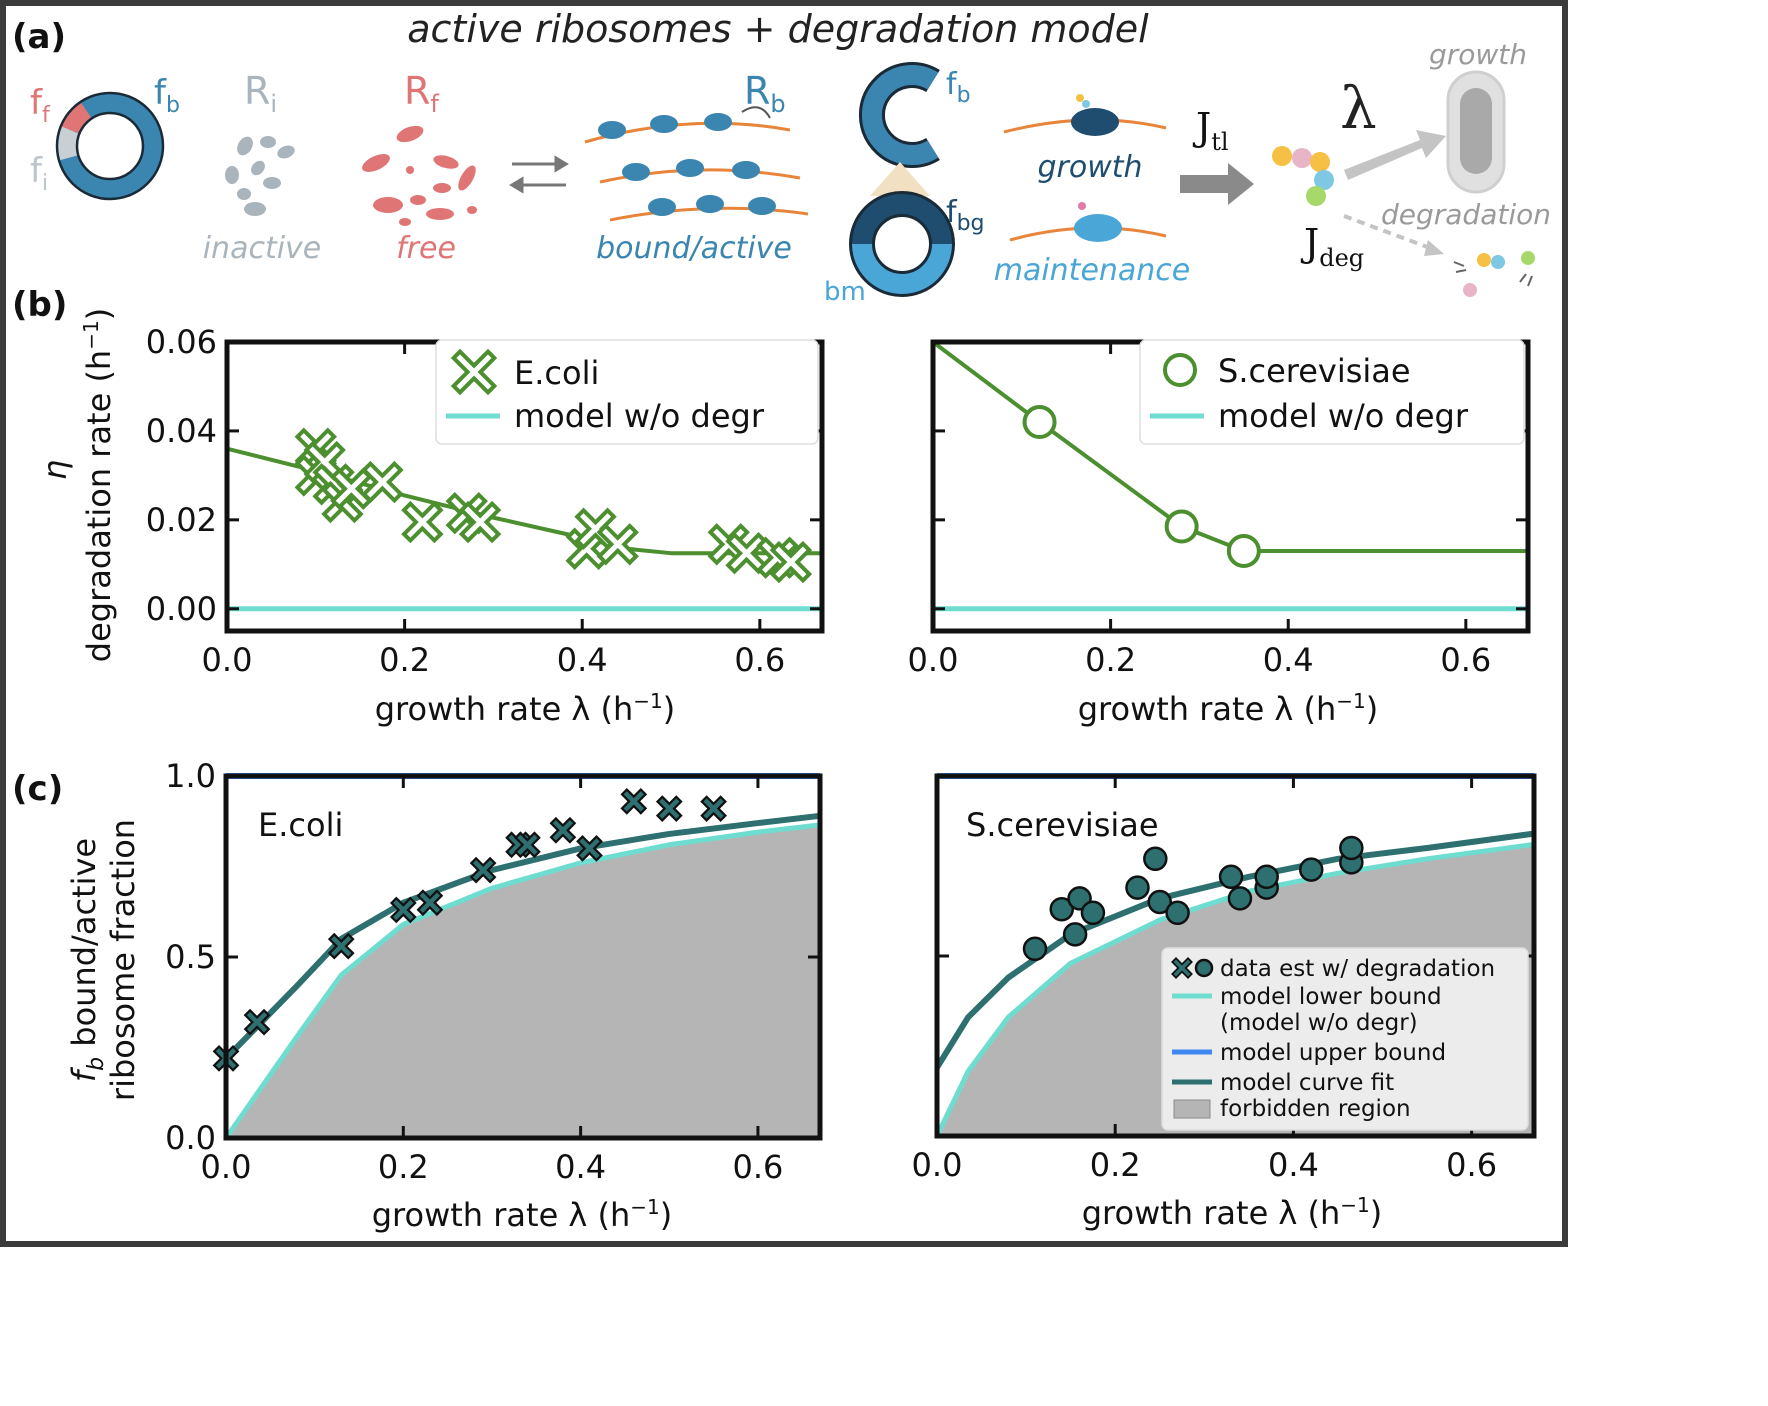 Image resolution: width=1768 pixels, height=1406 pixels. I want to click on fb-ring-label: fb, so click(958, 87).